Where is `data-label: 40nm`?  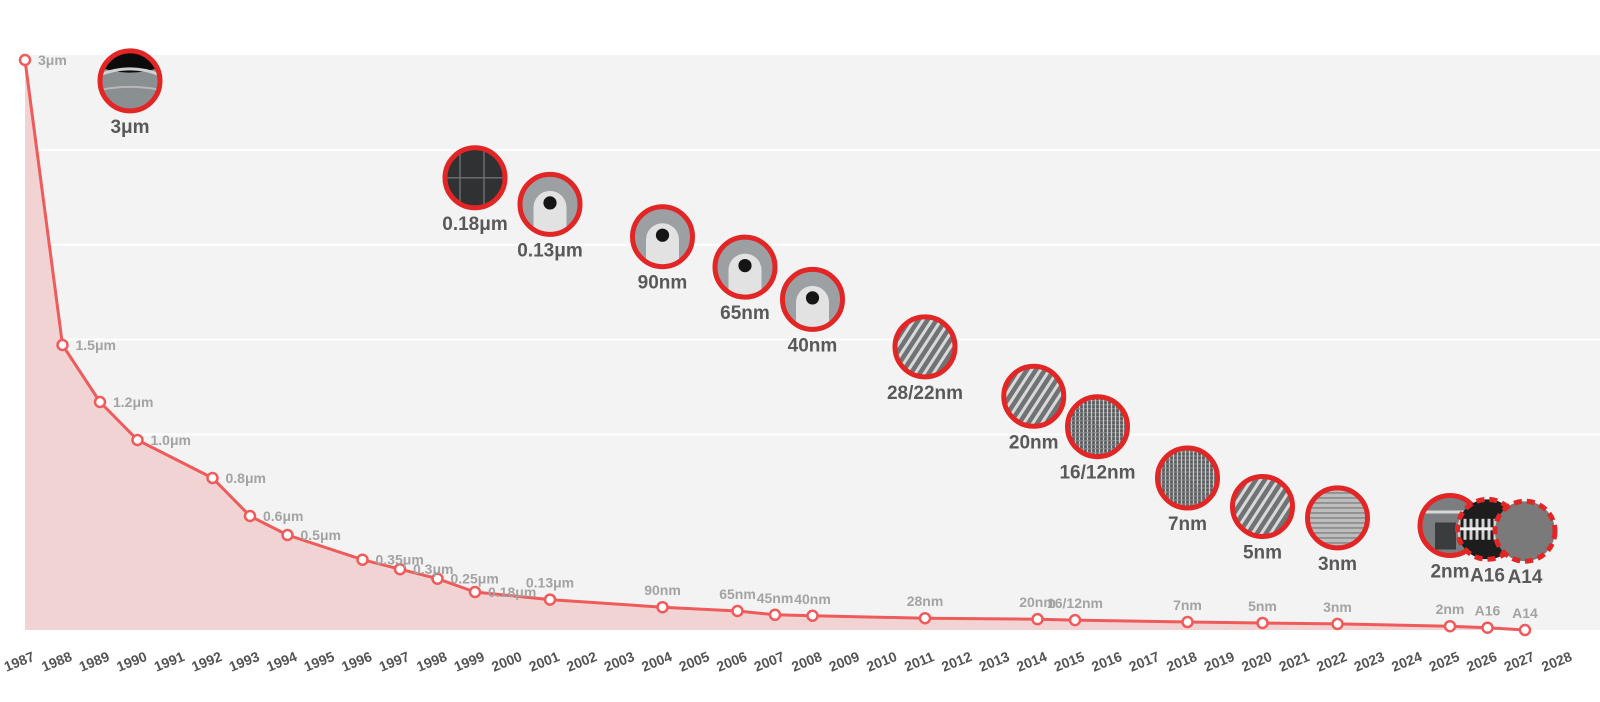
data-label: 40nm is located at coordinates (812, 599).